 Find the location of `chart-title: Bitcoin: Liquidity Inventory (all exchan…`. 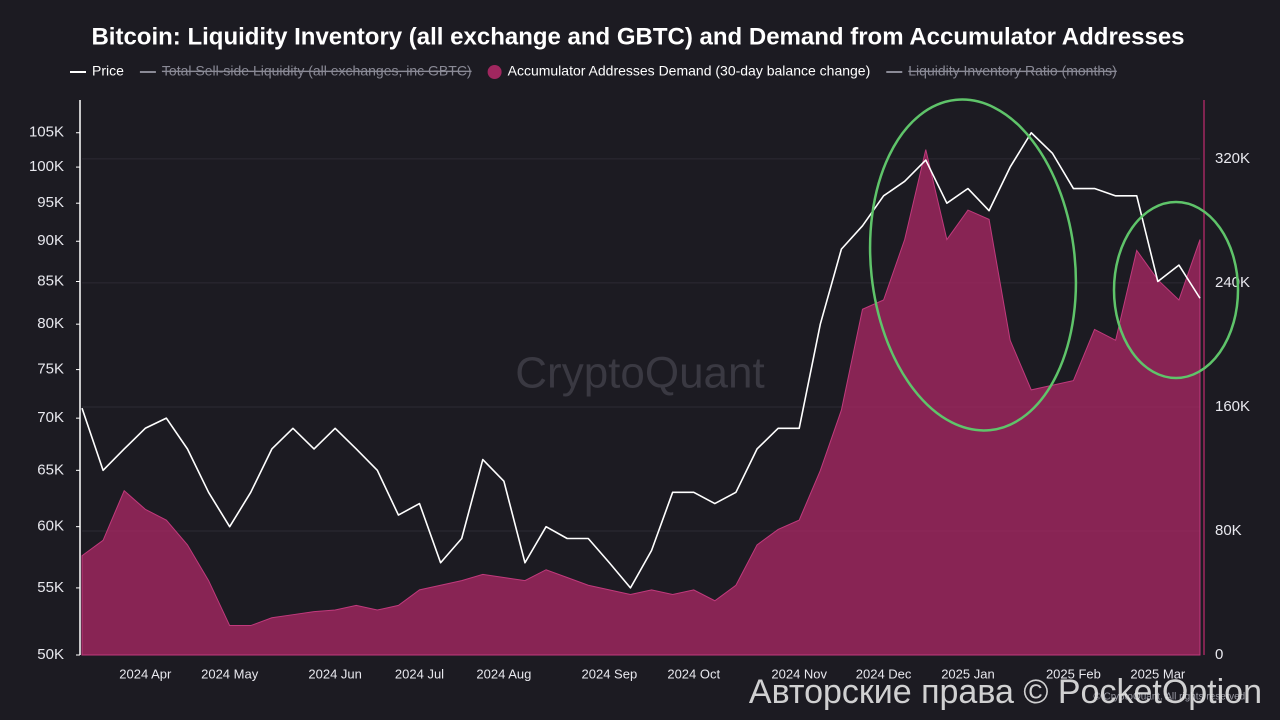

chart-title: Bitcoin: Liquidity Inventory (all exchan… is located at coordinates (637, 36).